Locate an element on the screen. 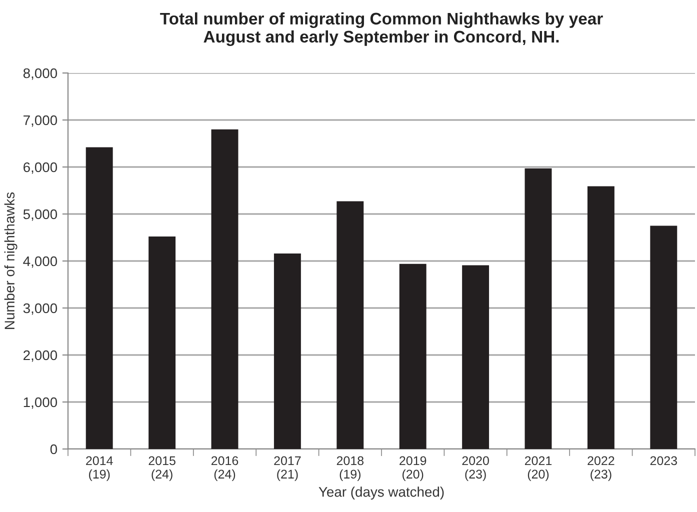 The width and height of the screenshot is (697, 512). x-tick-label: 2023 is located at coordinates (664, 461).